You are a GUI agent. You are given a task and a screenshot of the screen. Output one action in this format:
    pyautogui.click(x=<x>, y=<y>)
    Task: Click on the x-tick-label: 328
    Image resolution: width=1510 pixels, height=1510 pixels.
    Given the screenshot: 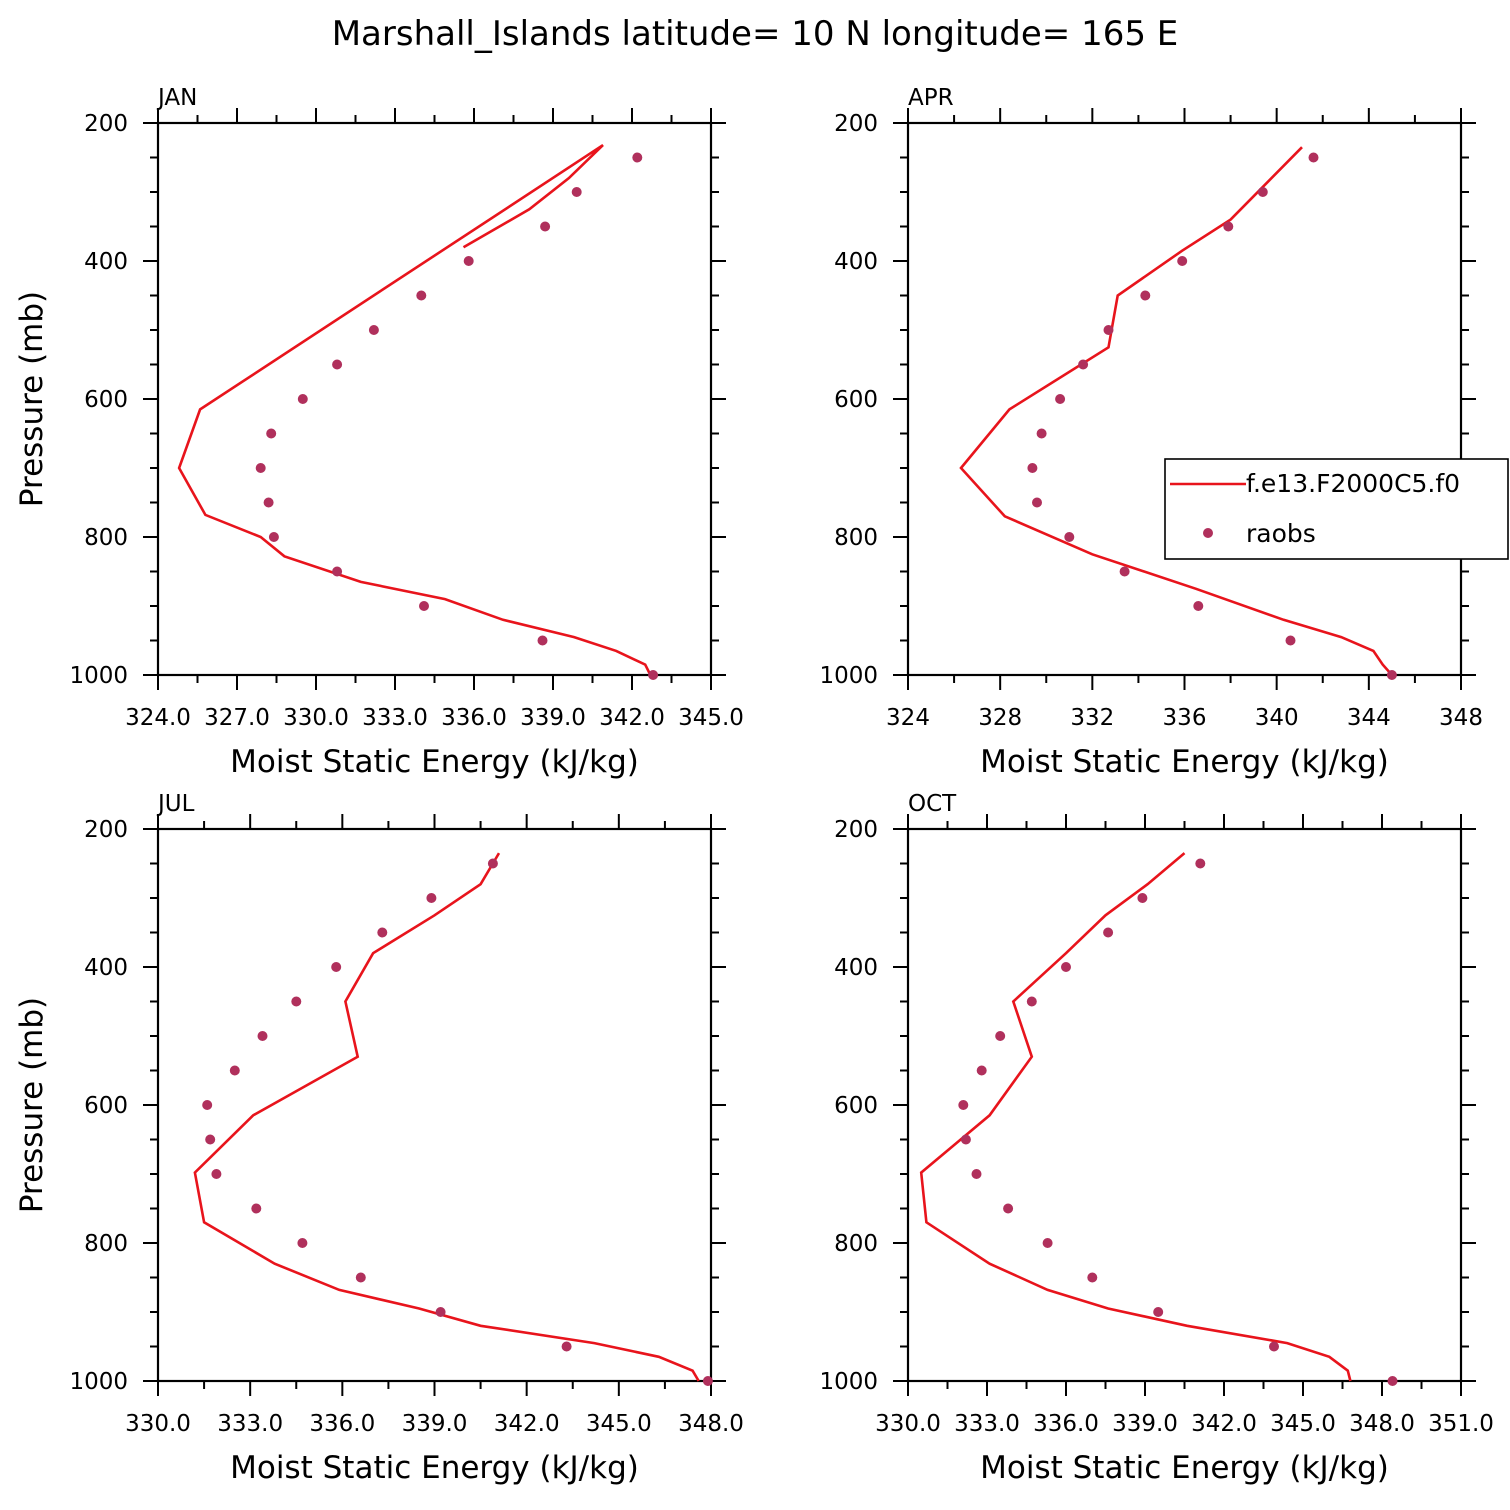 What is the action you would take?
    pyautogui.click(x=1000, y=718)
    